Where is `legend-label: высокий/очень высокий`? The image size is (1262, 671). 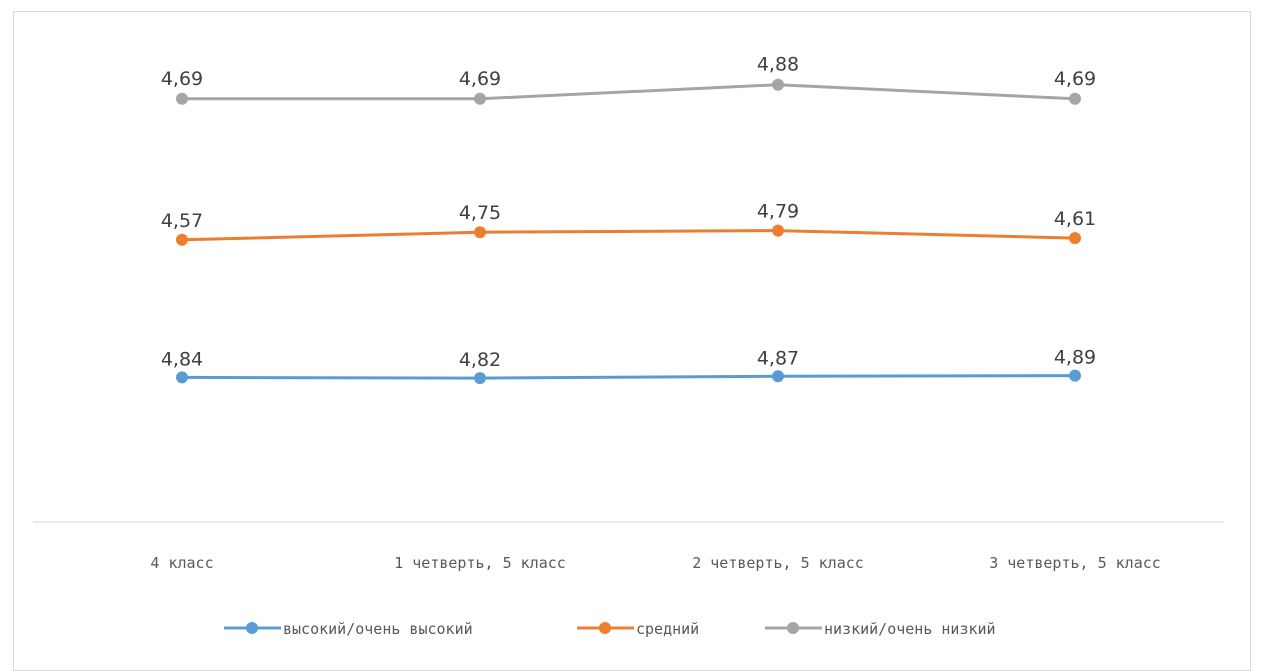
legend-label: высокий/очень высокий is located at coordinates (378, 629).